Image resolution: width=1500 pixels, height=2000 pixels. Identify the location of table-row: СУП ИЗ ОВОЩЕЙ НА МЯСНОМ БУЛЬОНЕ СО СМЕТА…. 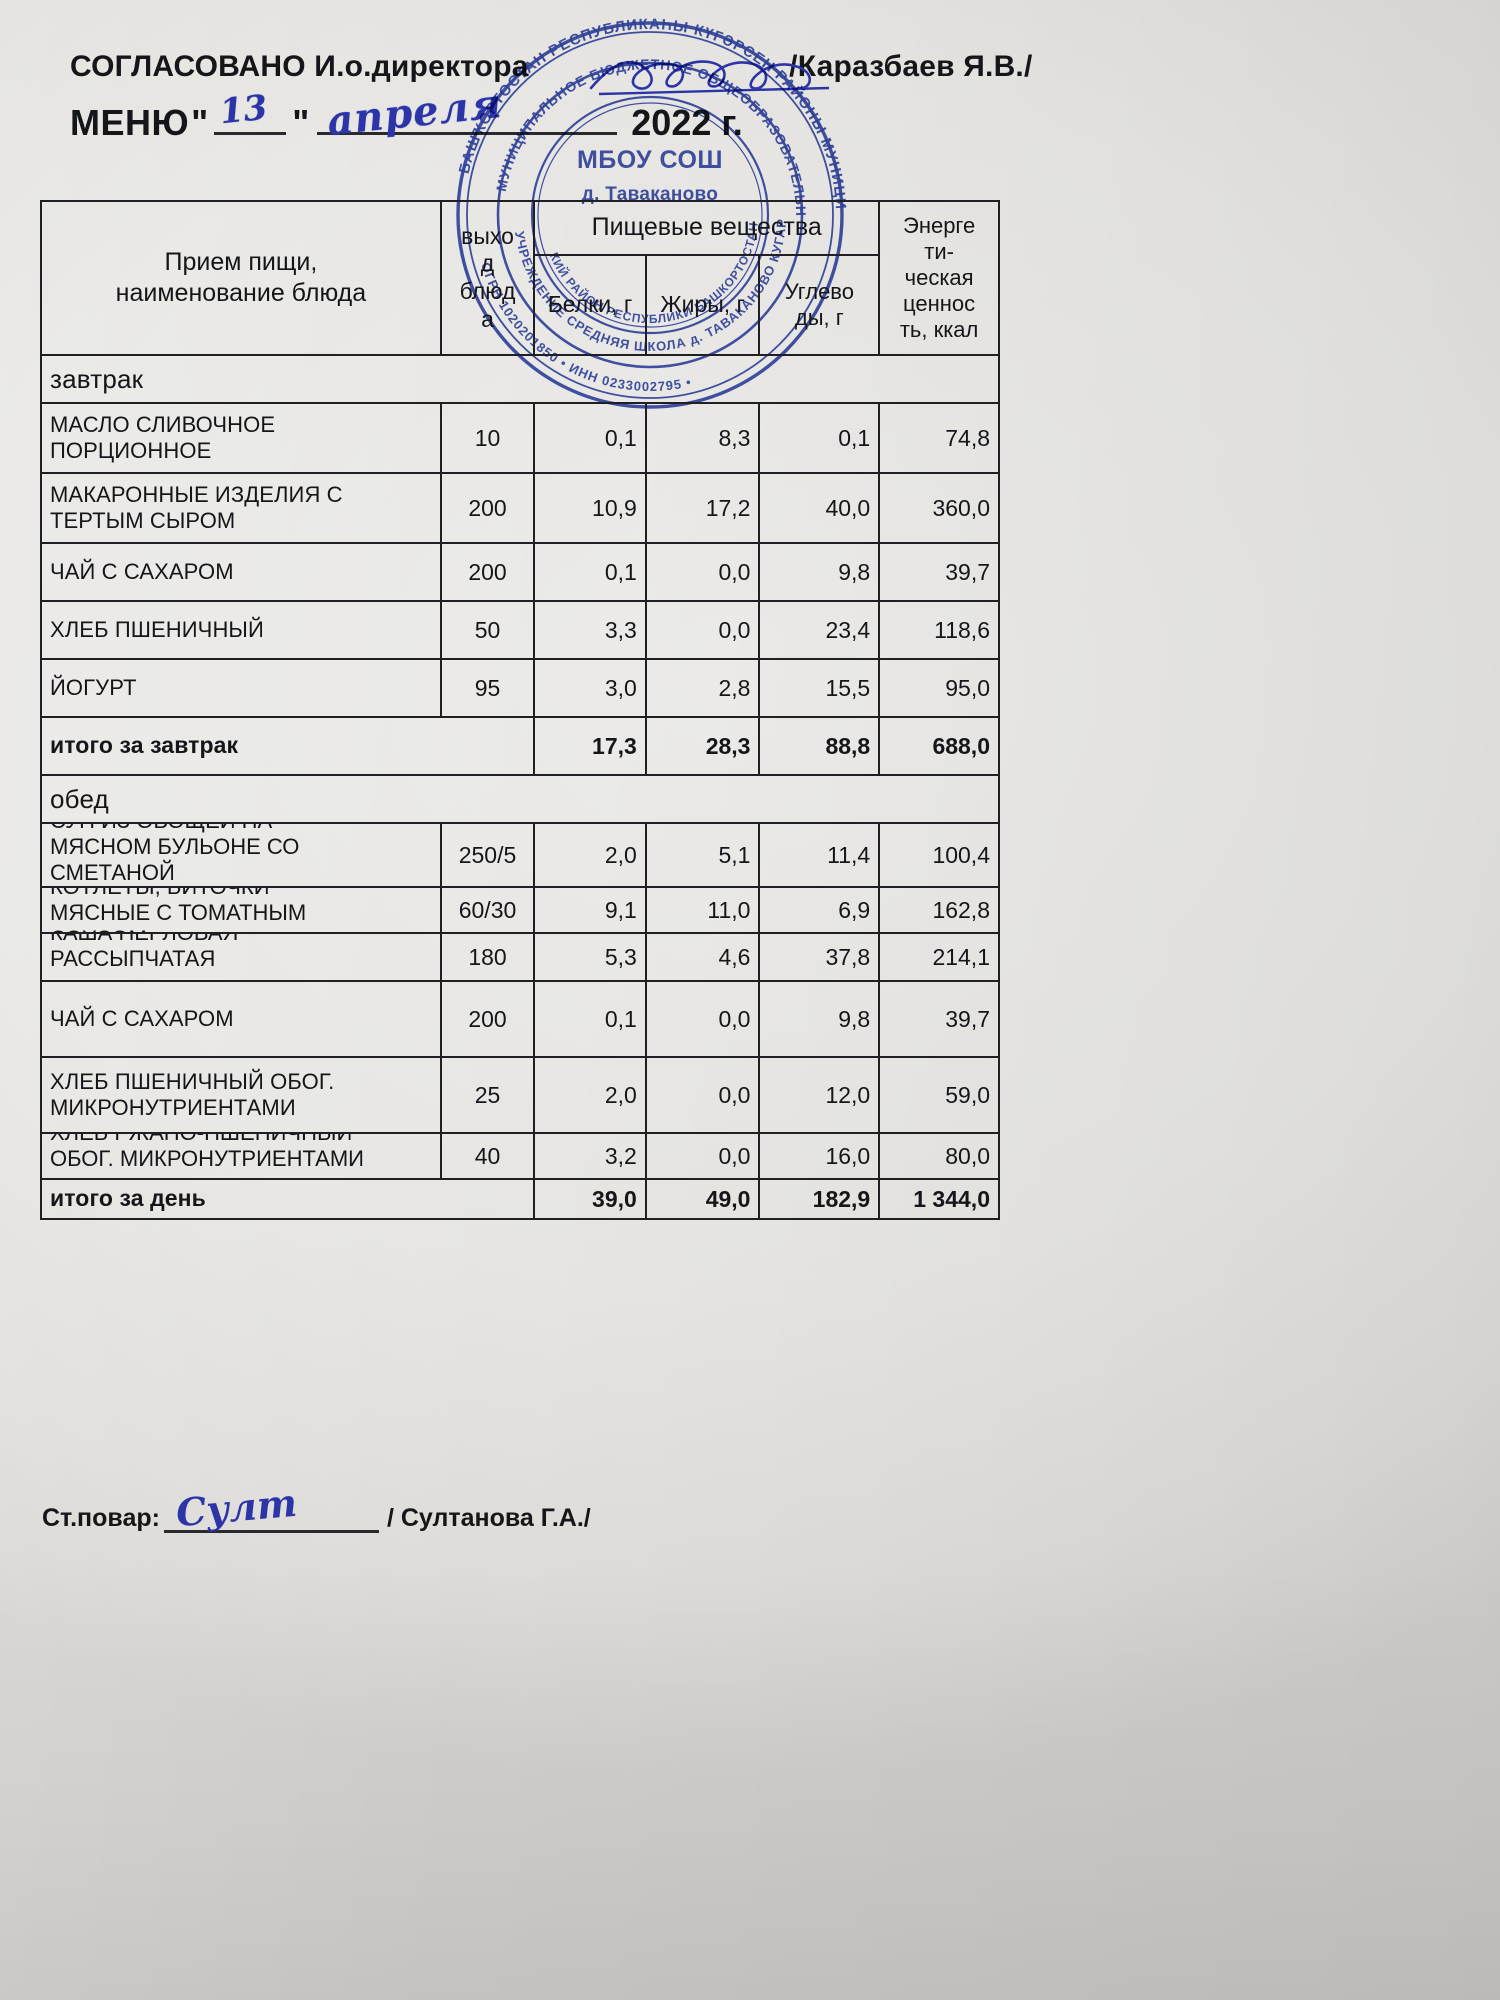
(520, 855).